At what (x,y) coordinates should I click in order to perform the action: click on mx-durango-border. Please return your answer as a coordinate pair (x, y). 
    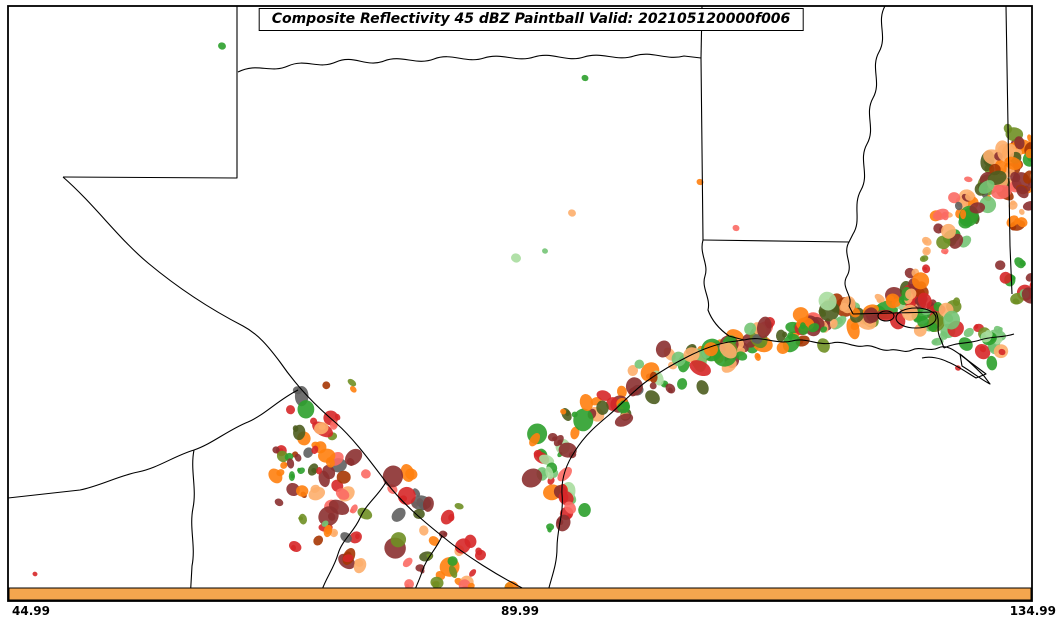
    Looking at the image, I should click on (192, 525).